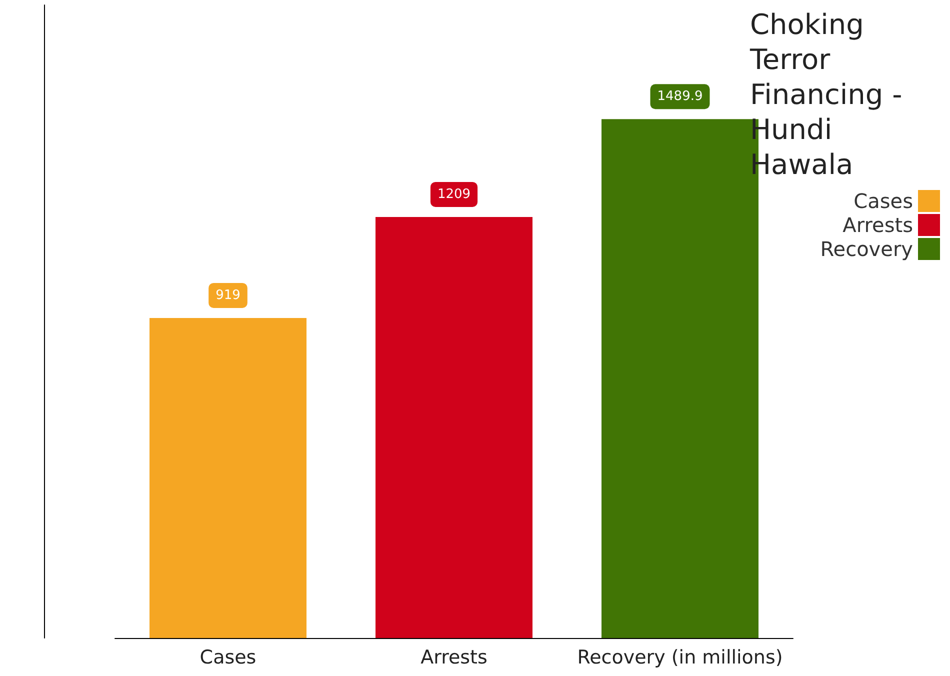  What do you see at coordinates (454, 657) in the screenshot?
I see `x-tick-label: Arrests` at bounding box center [454, 657].